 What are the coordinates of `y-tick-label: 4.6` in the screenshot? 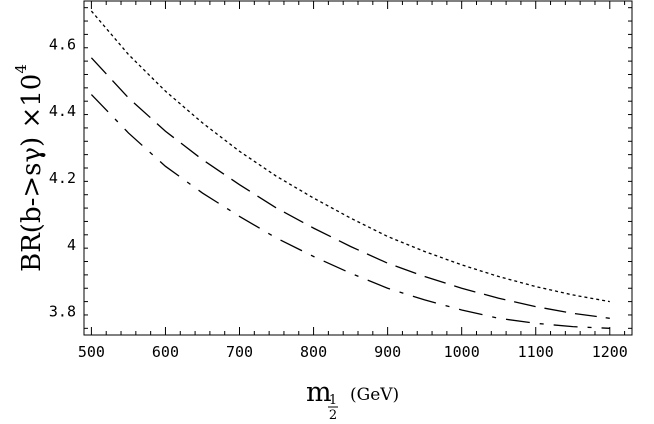 It's located at (62, 44).